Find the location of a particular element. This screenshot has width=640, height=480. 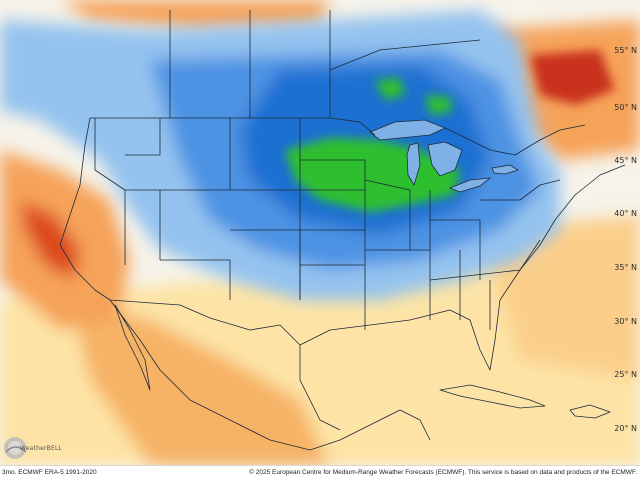

state-lines-west is located at coordinates (197, 209).